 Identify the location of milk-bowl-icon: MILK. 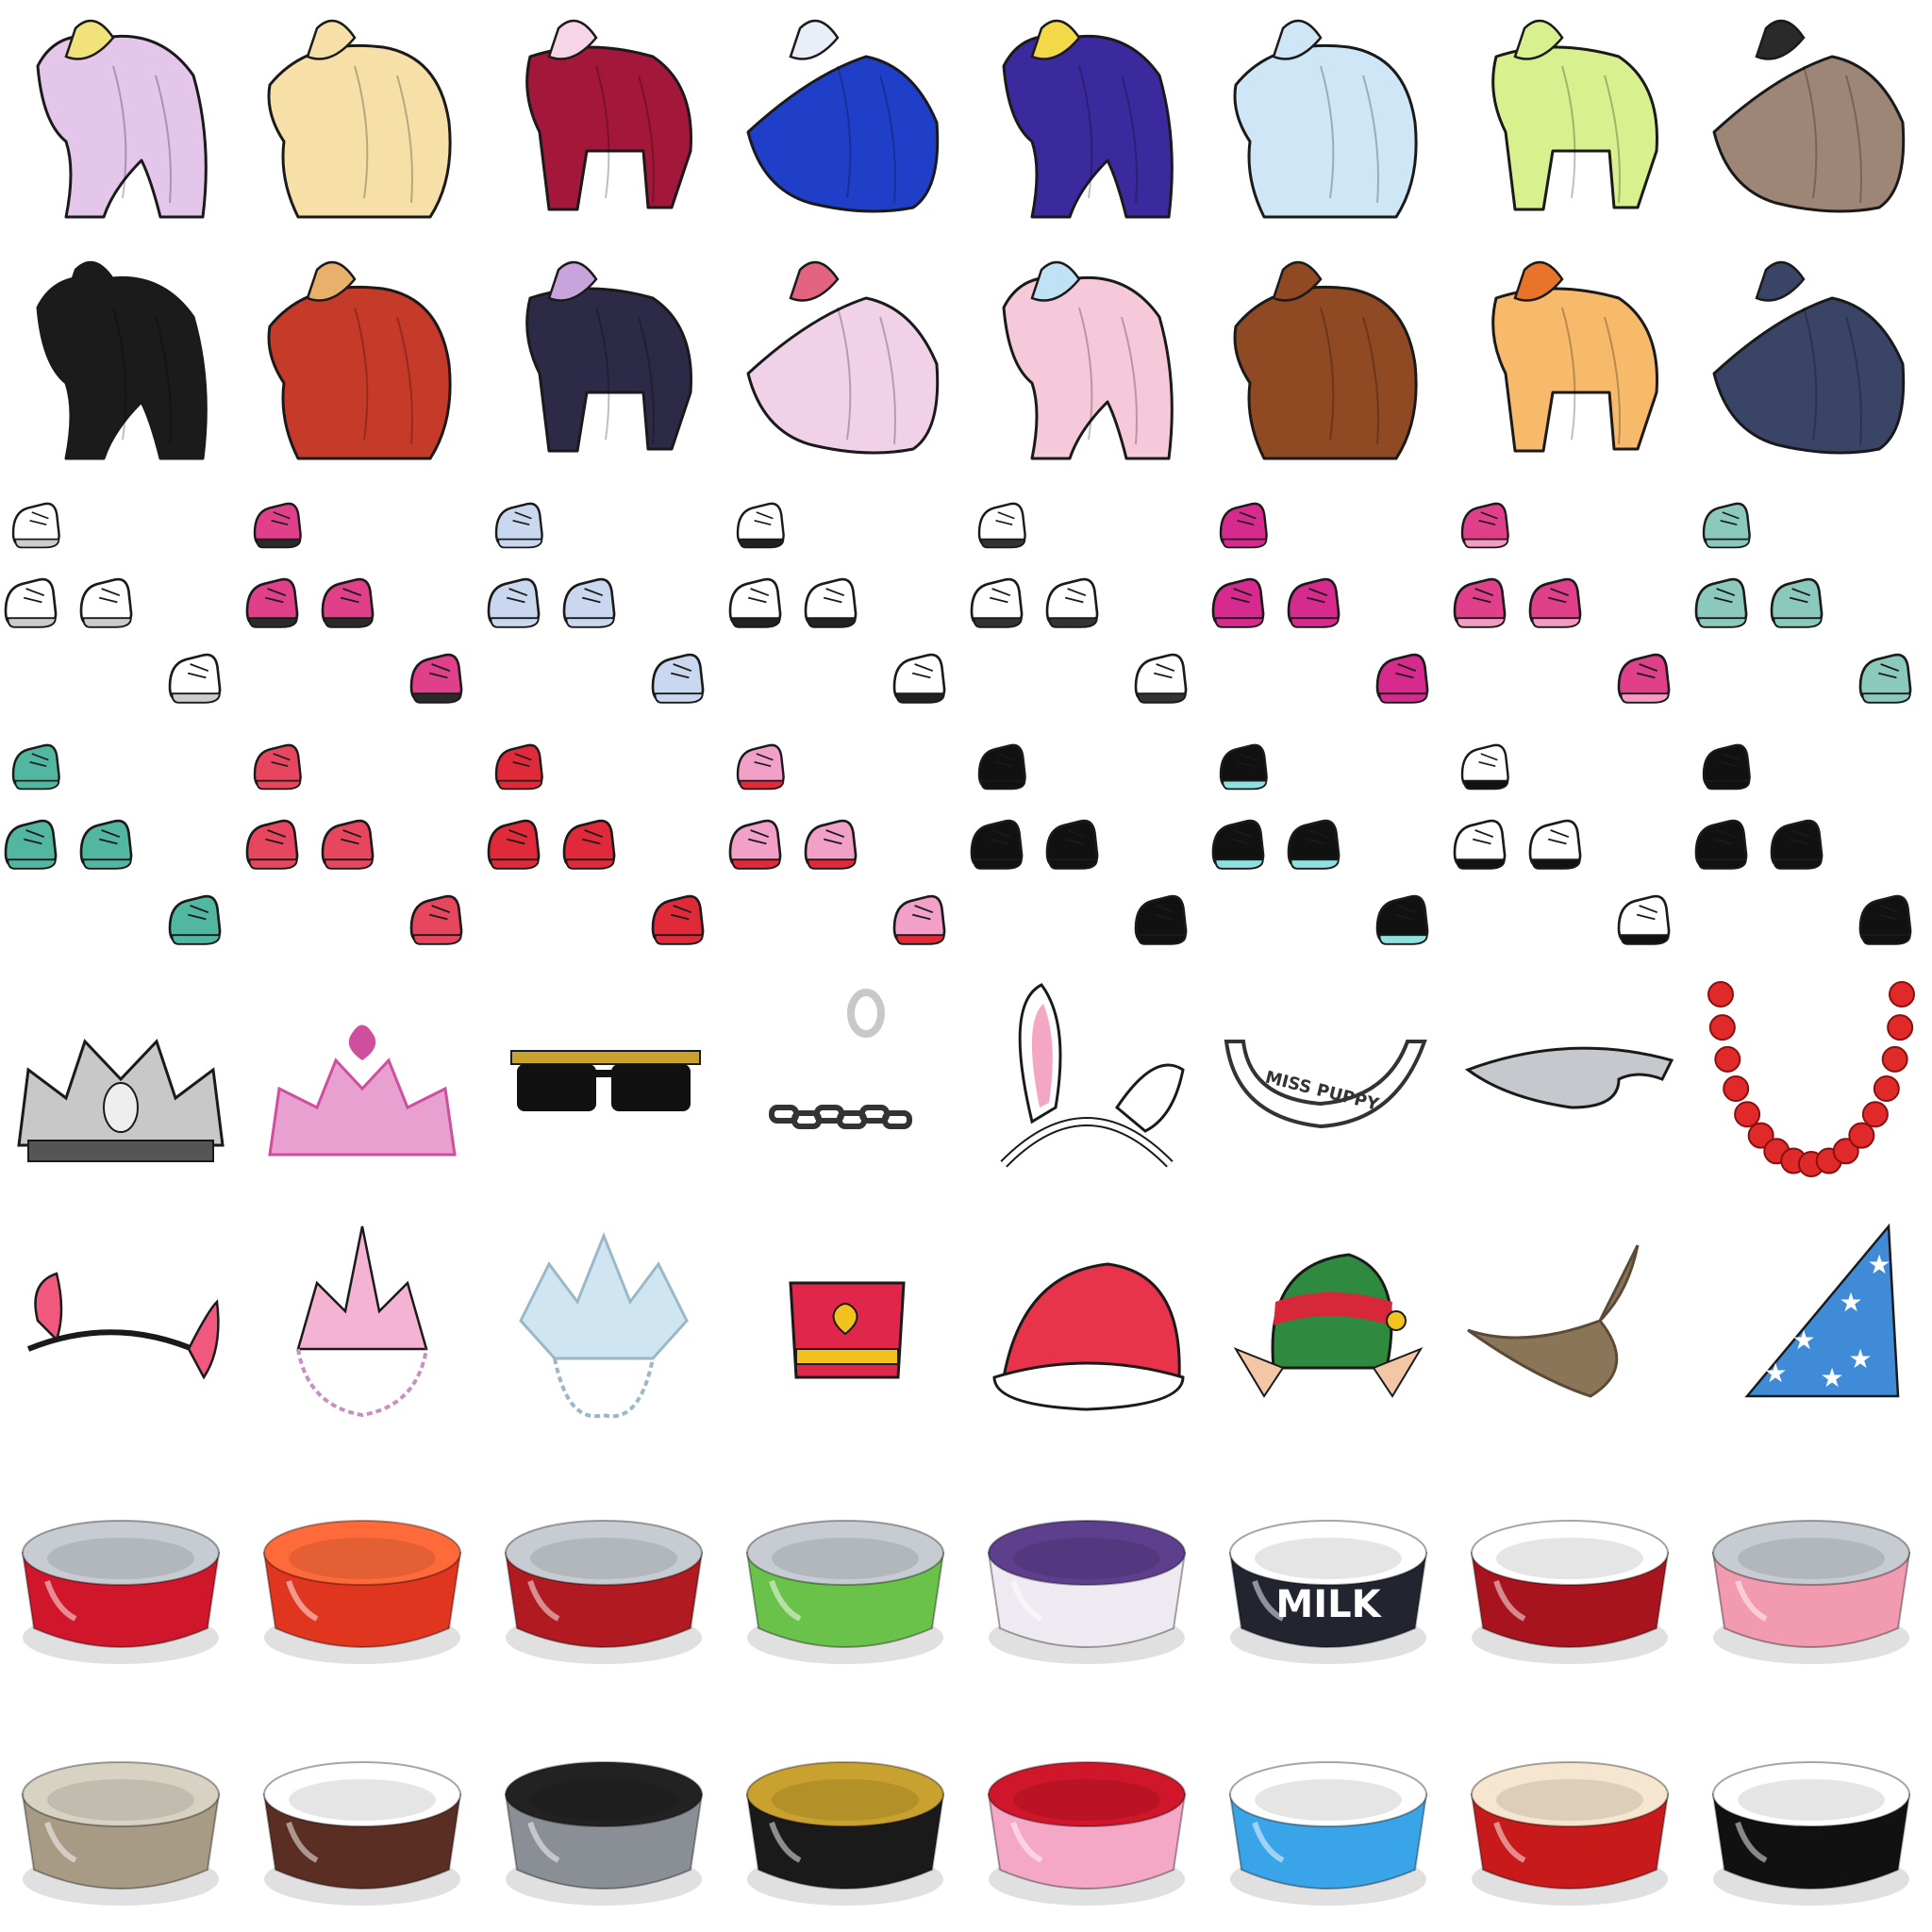
(1328, 1592).